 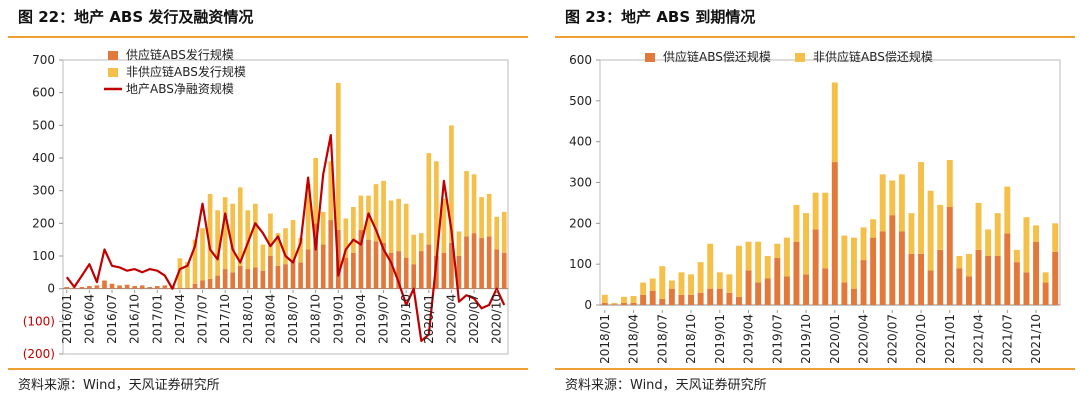 What do you see at coordinates (293, 319) in the screenshot?
I see `x-tick-label: 2018/07` at bounding box center [293, 319].